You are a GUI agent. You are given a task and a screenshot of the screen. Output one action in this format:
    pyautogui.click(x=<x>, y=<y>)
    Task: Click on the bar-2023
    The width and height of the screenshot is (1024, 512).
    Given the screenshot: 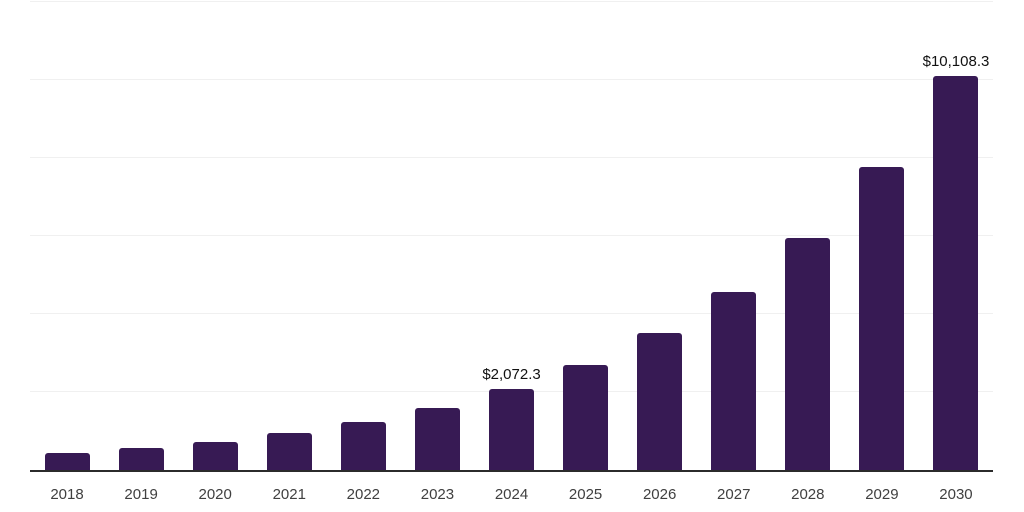 What is the action you would take?
    pyautogui.click(x=437, y=438)
    